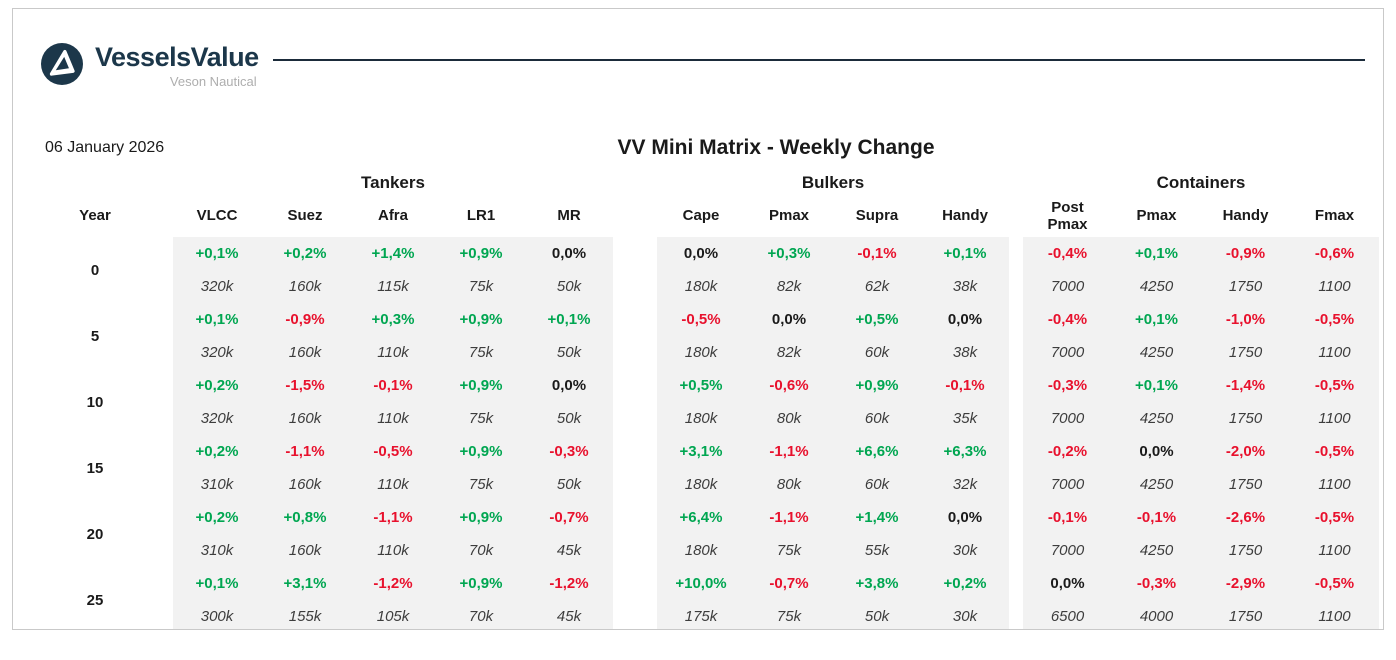 The width and height of the screenshot is (1396, 660). I want to click on col-header-mr: MR, so click(569, 216).